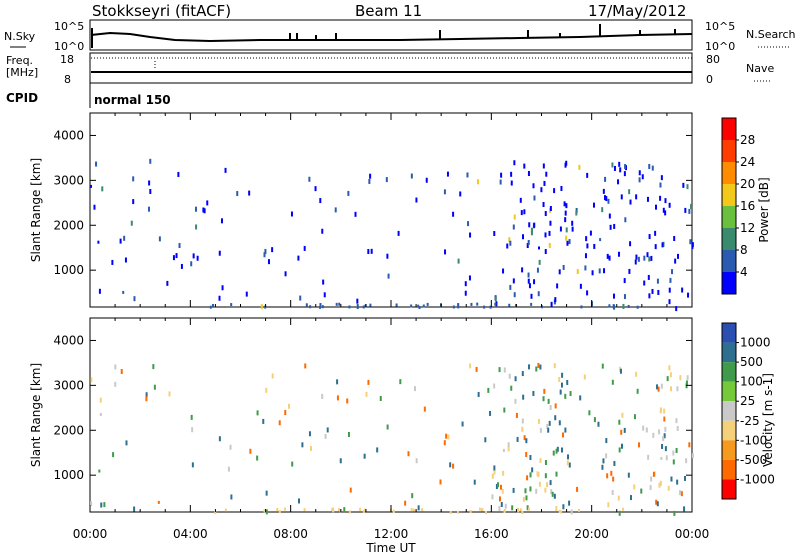 Image resolution: width=800 pixels, height=554 pixels. Describe the element at coordinates (757, 479) in the screenshot. I see `colorbar-tick-label: -1000` at that location.